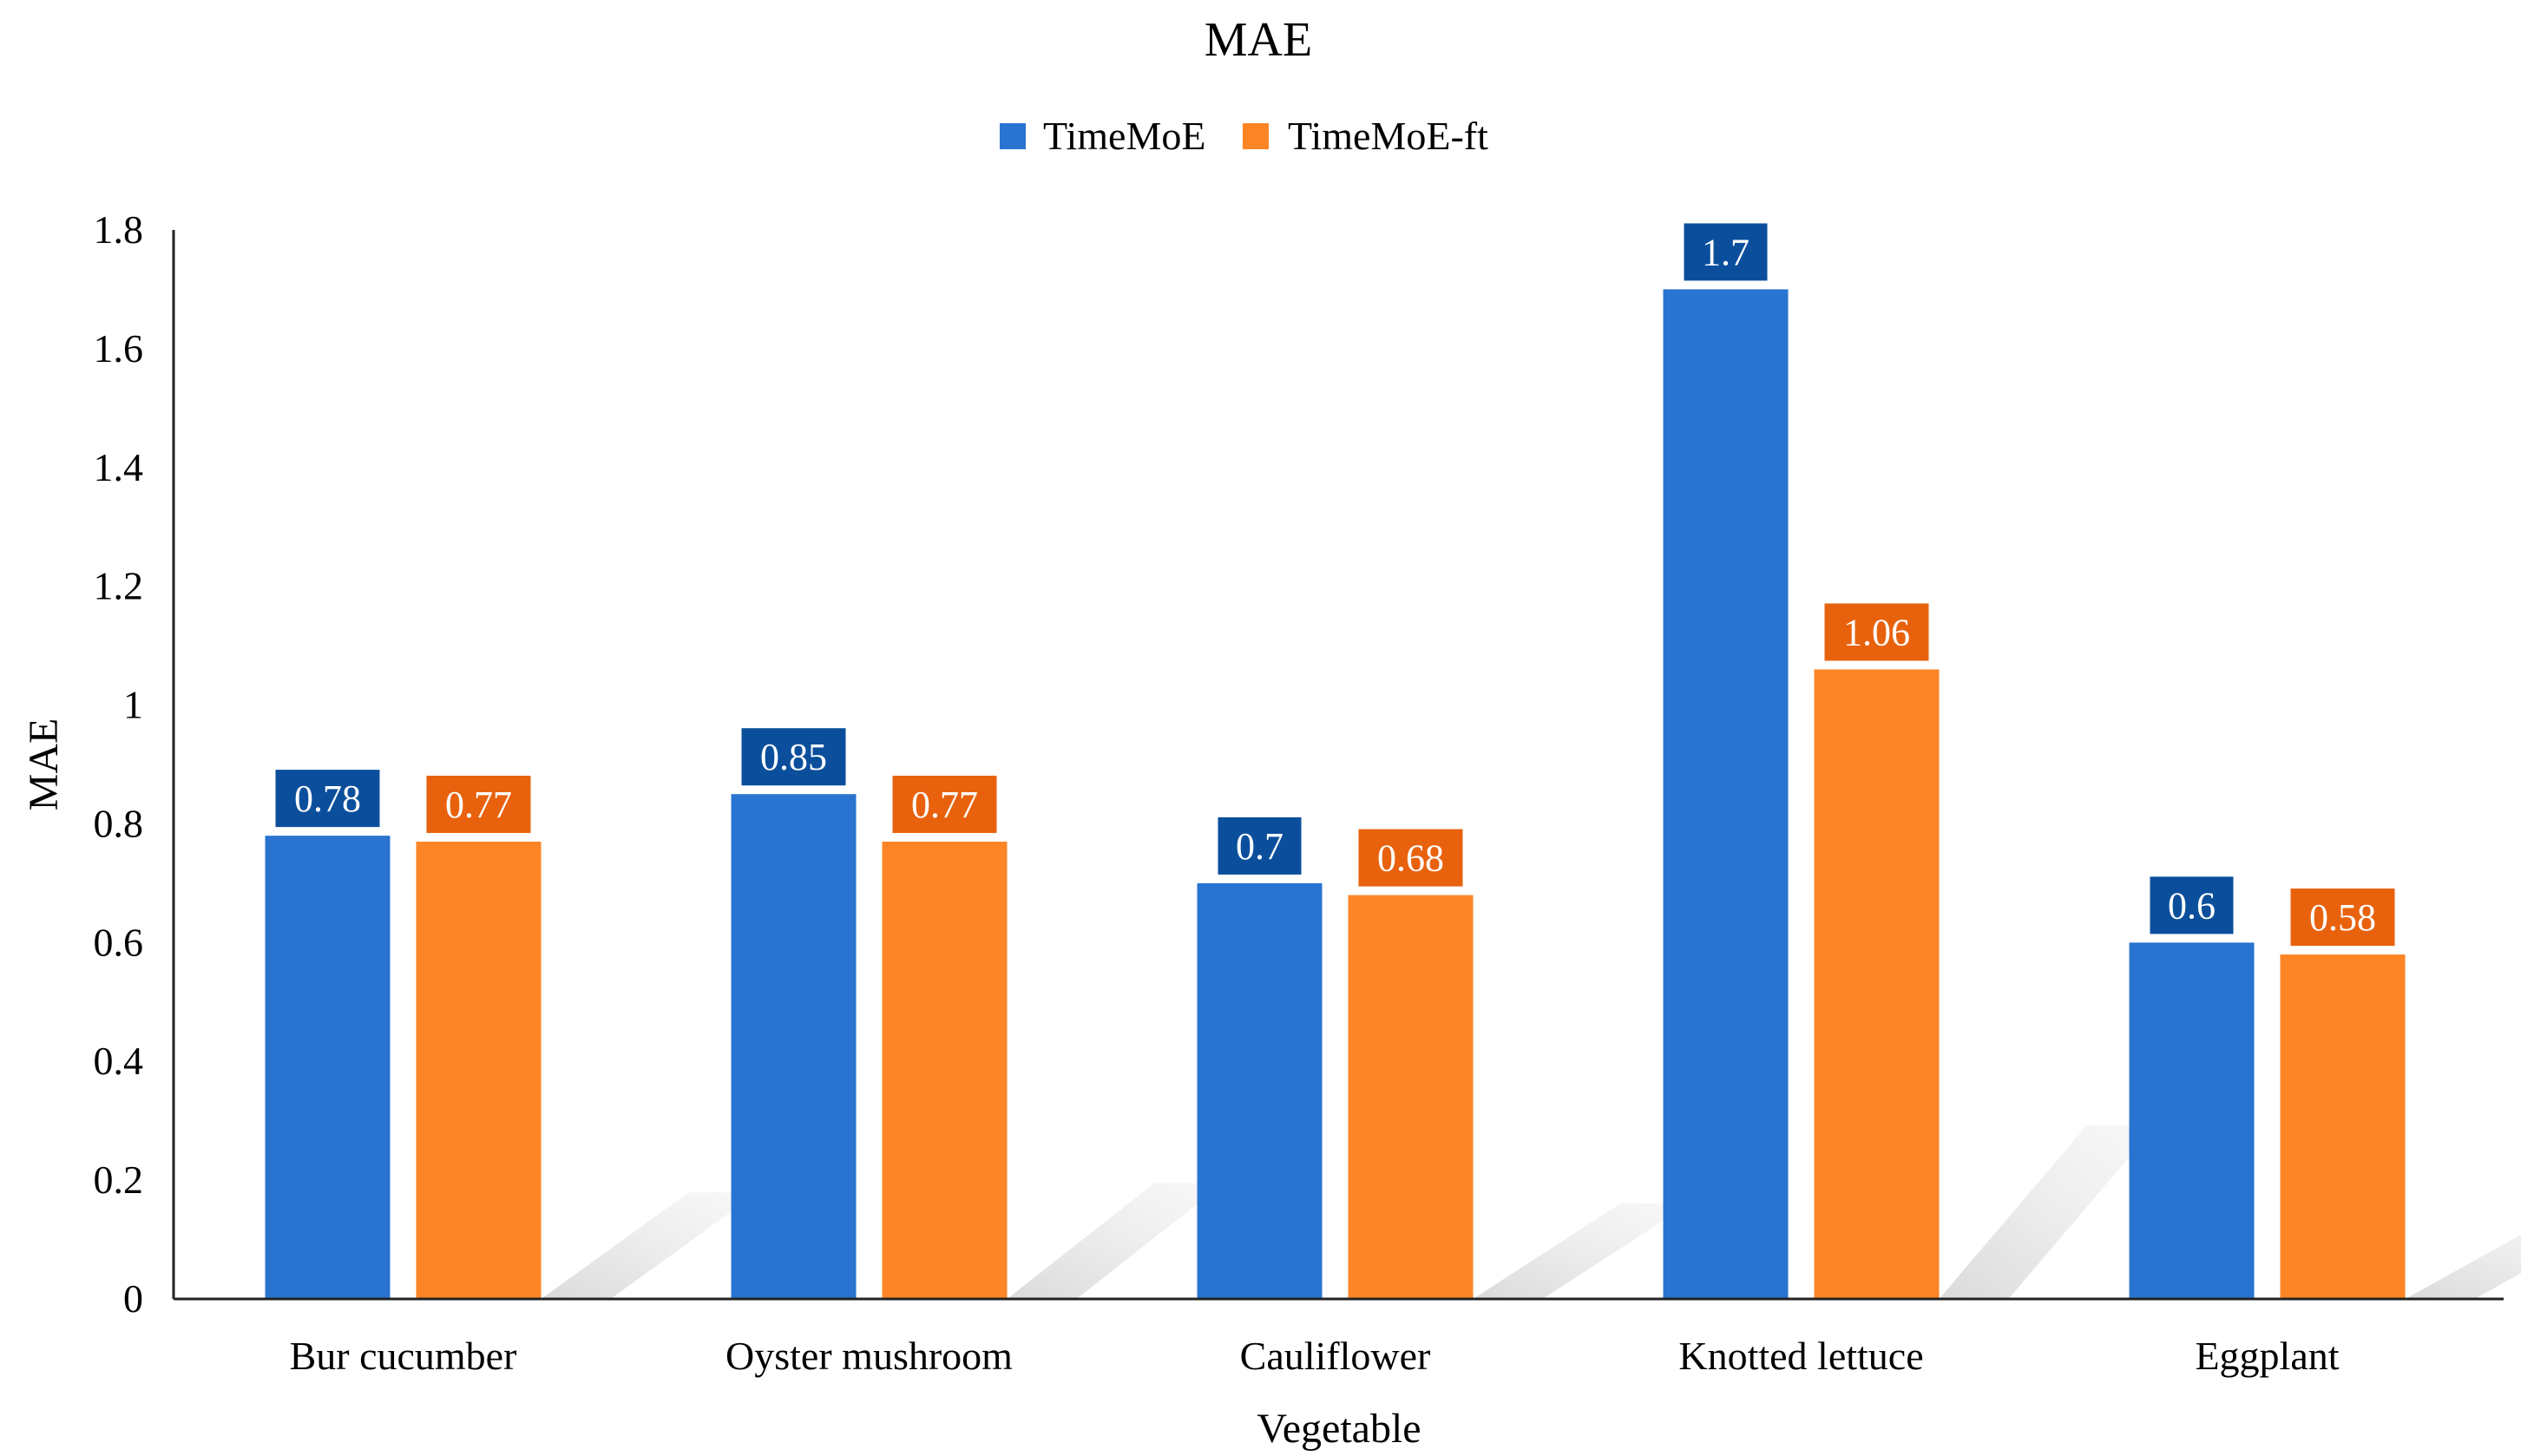  What do you see at coordinates (119, 229) in the screenshot?
I see `y-tick-label: 1.8` at bounding box center [119, 229].